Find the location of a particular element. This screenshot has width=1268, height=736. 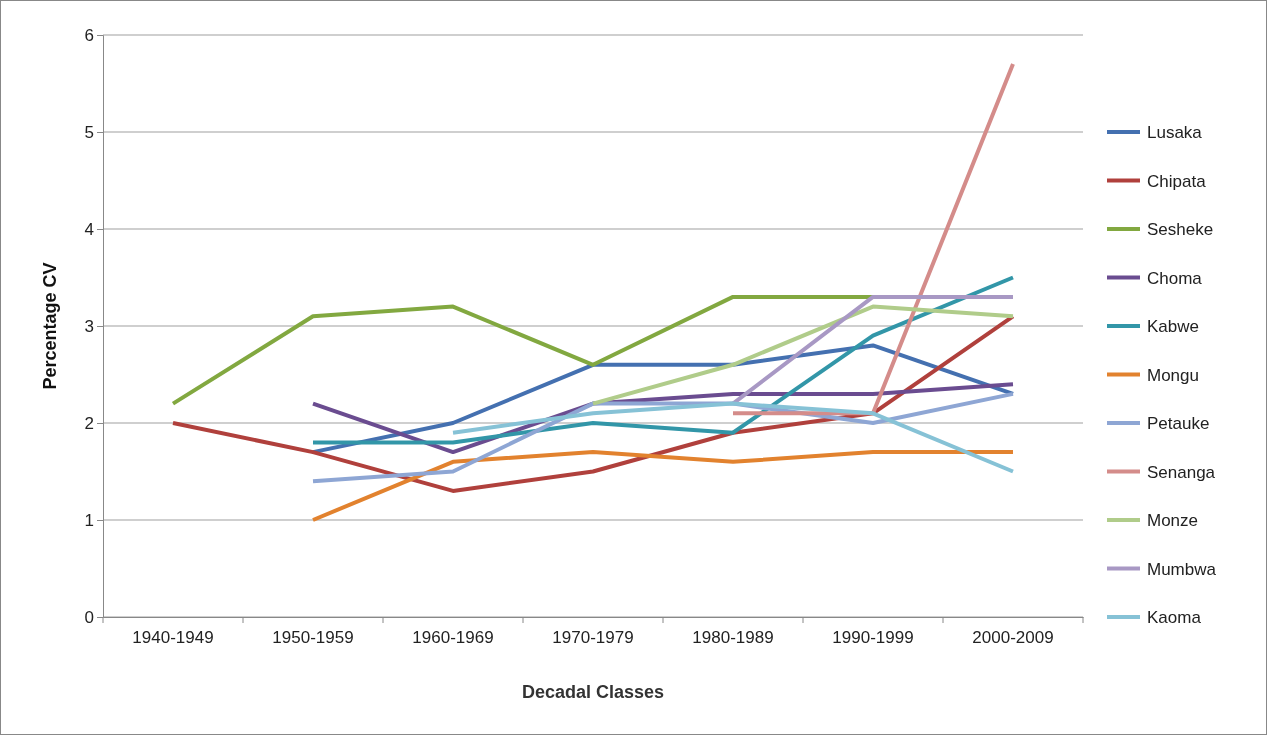

legend-label: Sesheke is located at coordinates (1180, 229).